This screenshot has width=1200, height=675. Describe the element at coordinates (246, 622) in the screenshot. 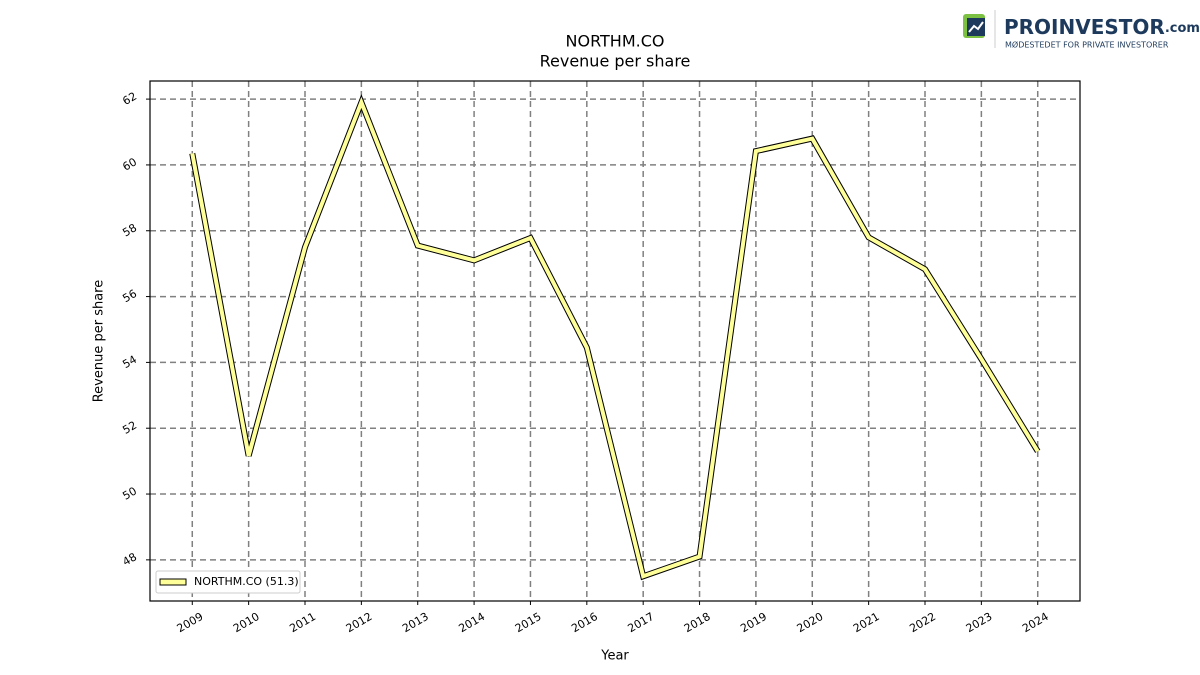

I see `x-tick-label: 2010` at that location.